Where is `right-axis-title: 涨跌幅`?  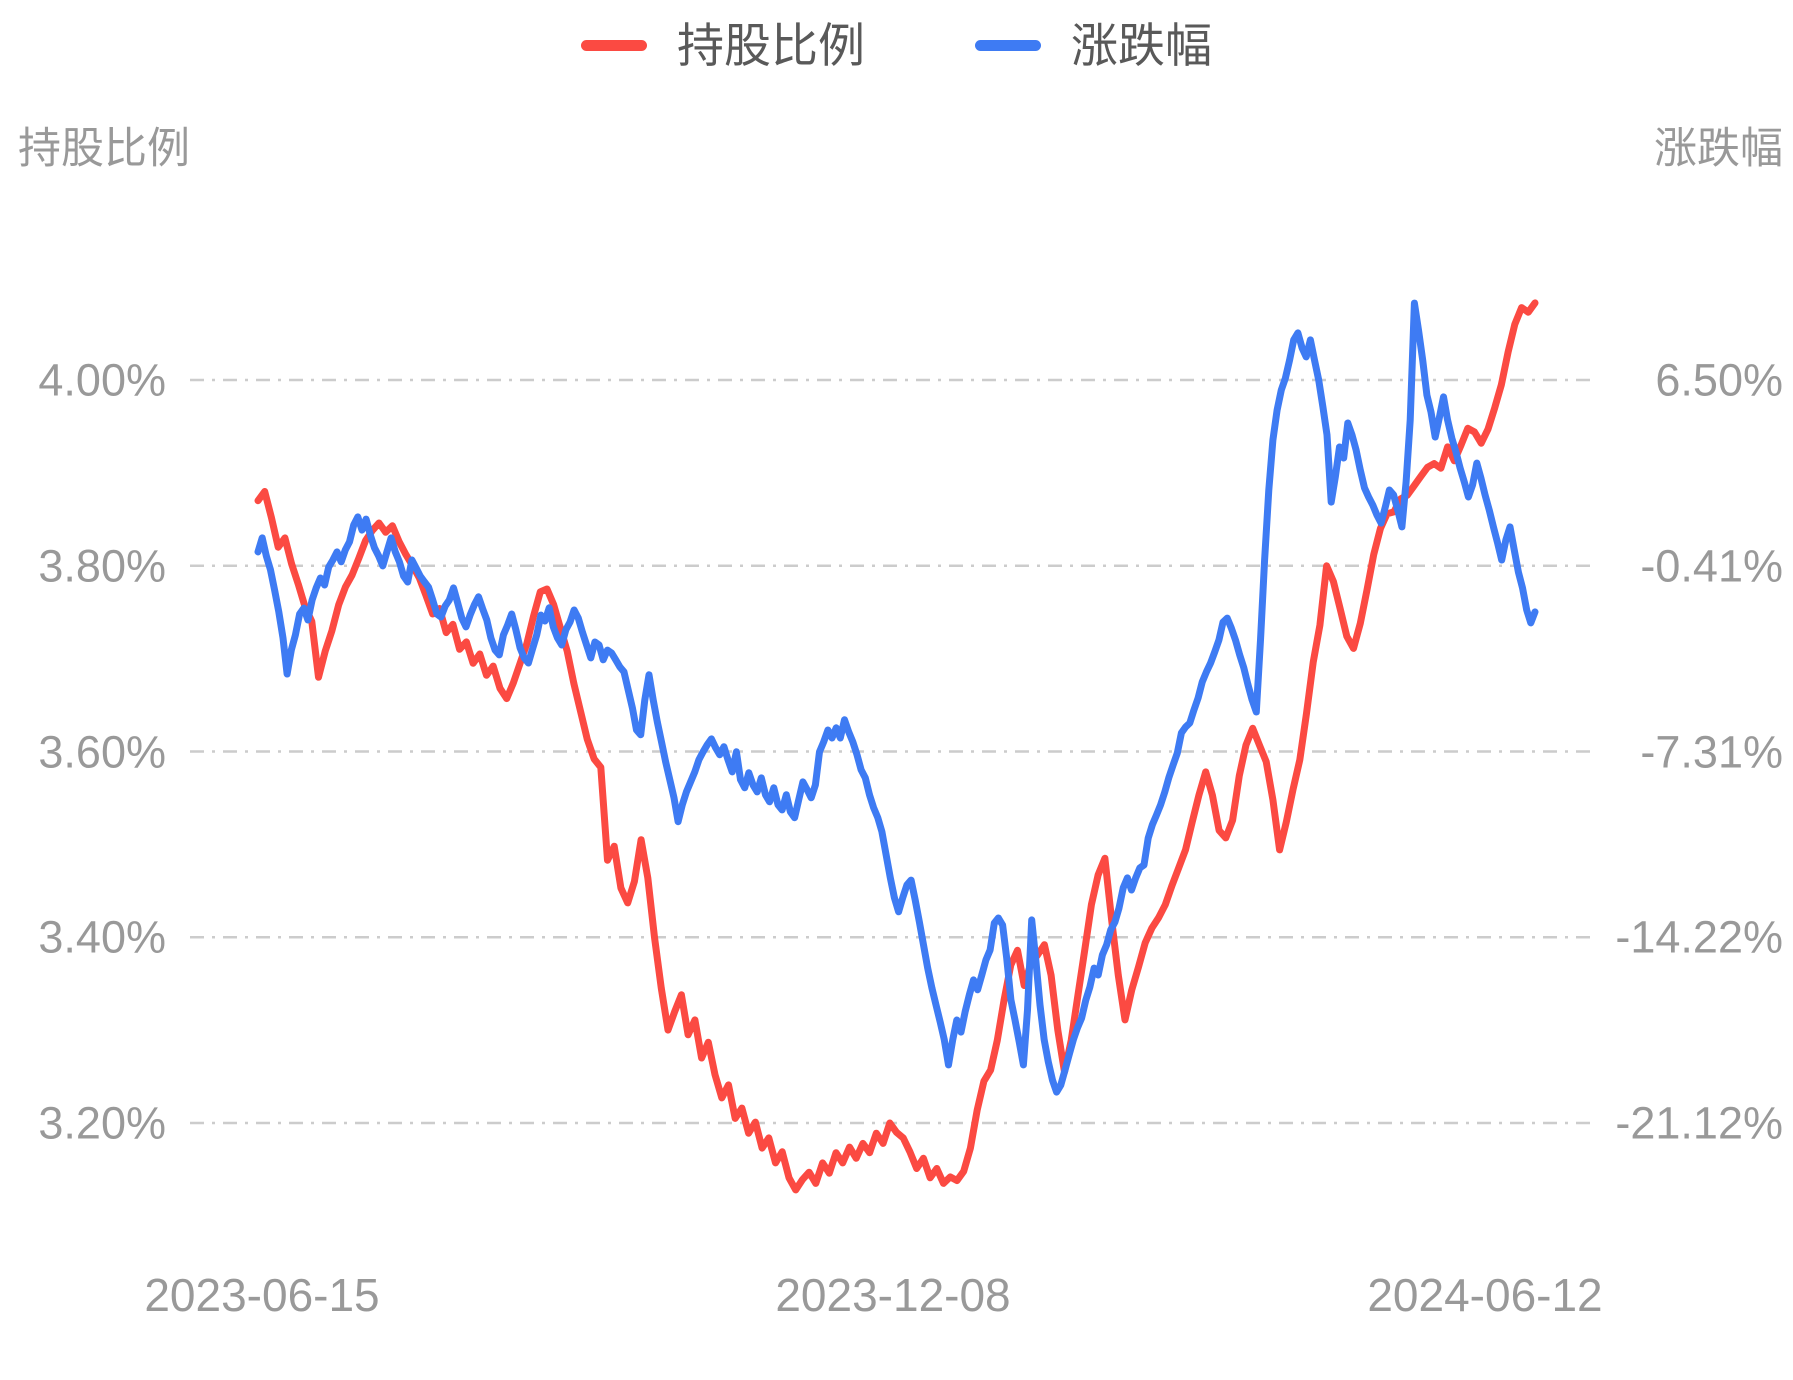
right-axis-title: 涨跌幅 is located at coordinates (1718, 149).